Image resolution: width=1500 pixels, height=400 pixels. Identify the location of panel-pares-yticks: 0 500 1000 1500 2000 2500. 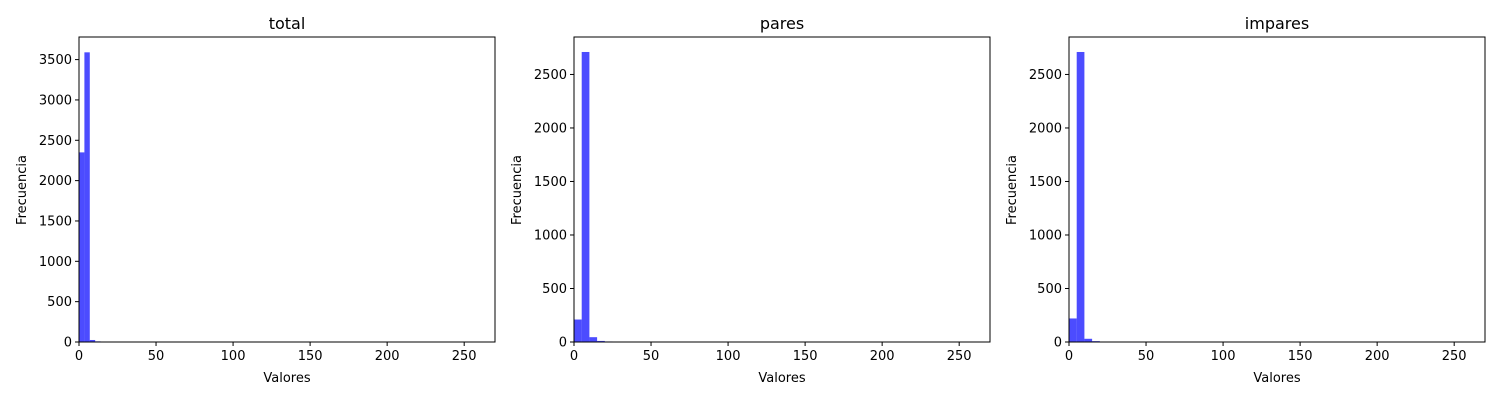
(554, 209).